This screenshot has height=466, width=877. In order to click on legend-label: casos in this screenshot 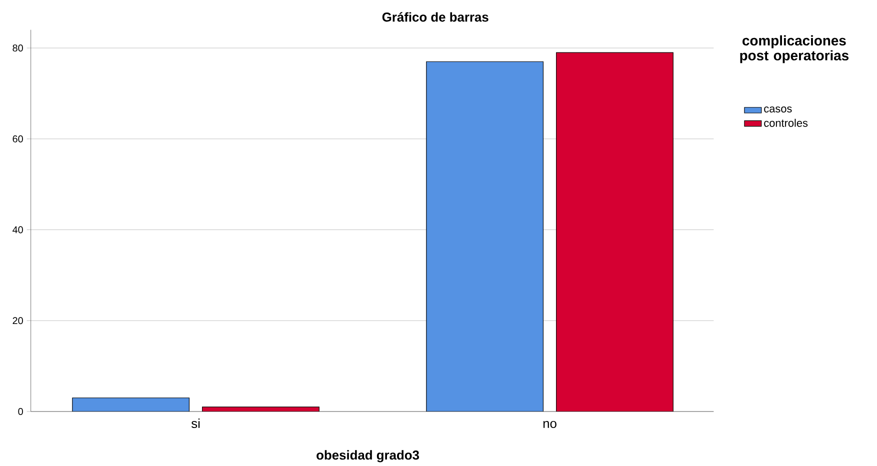, I will do `click(778, 109)`.